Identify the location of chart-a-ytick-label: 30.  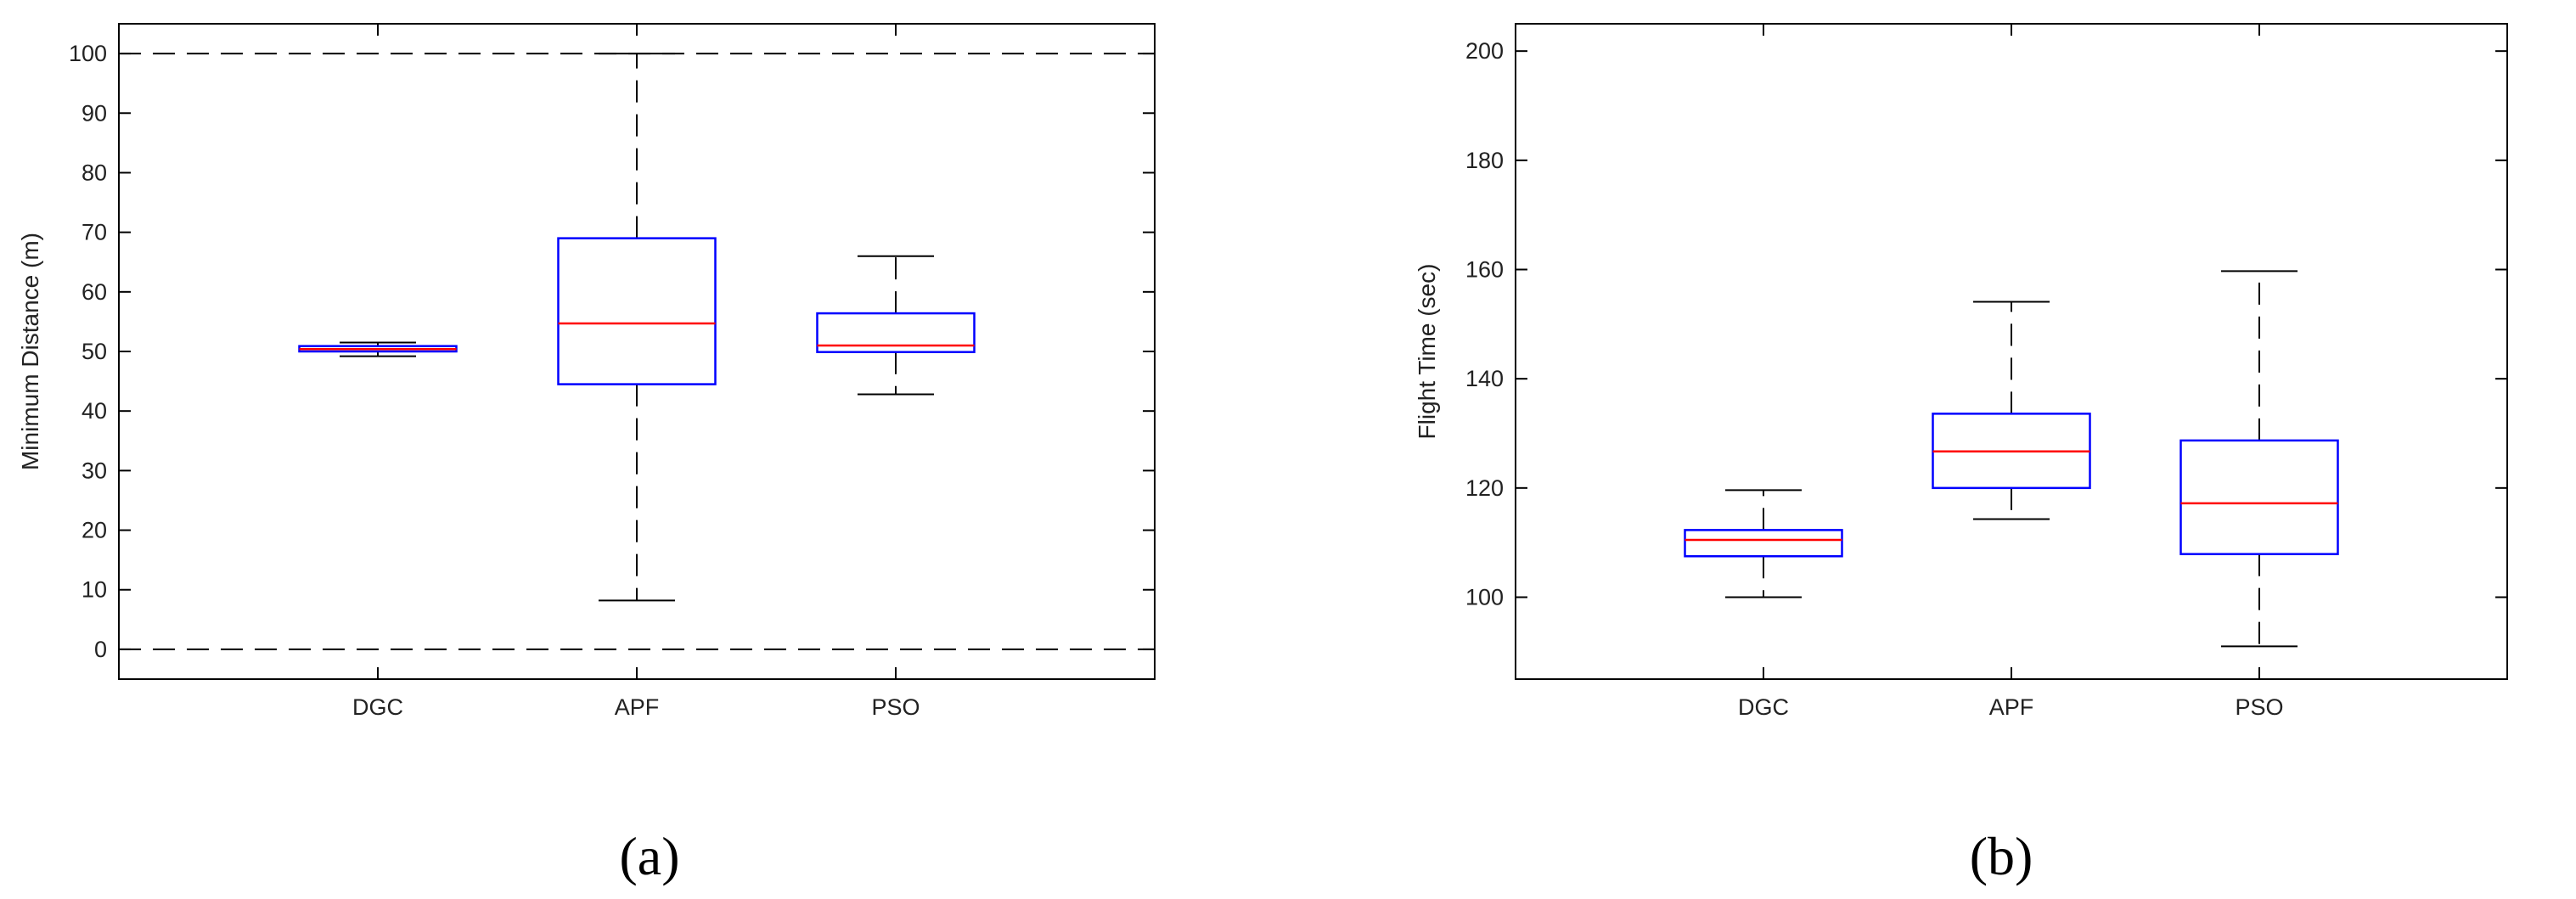
(94, 471).